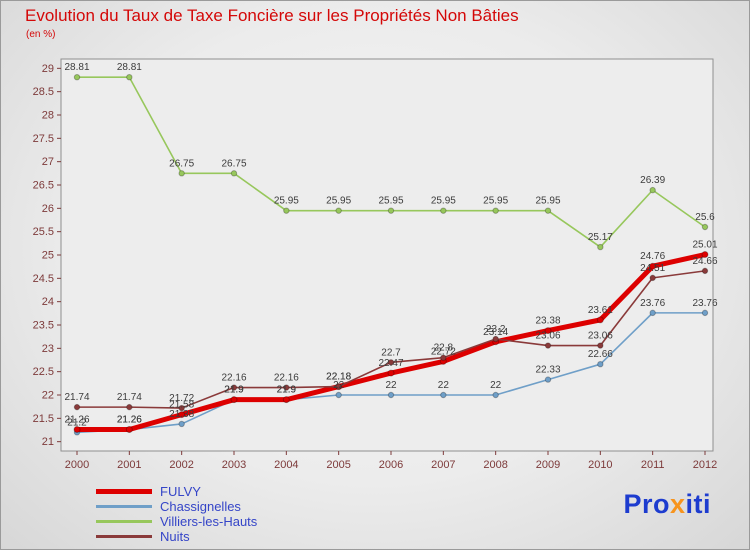 The width and height of the screenshot is (750, 550). Describe the element at coordinates (43, 92) in the screenshot. I see `y-tick-label: 28.5` at that location.